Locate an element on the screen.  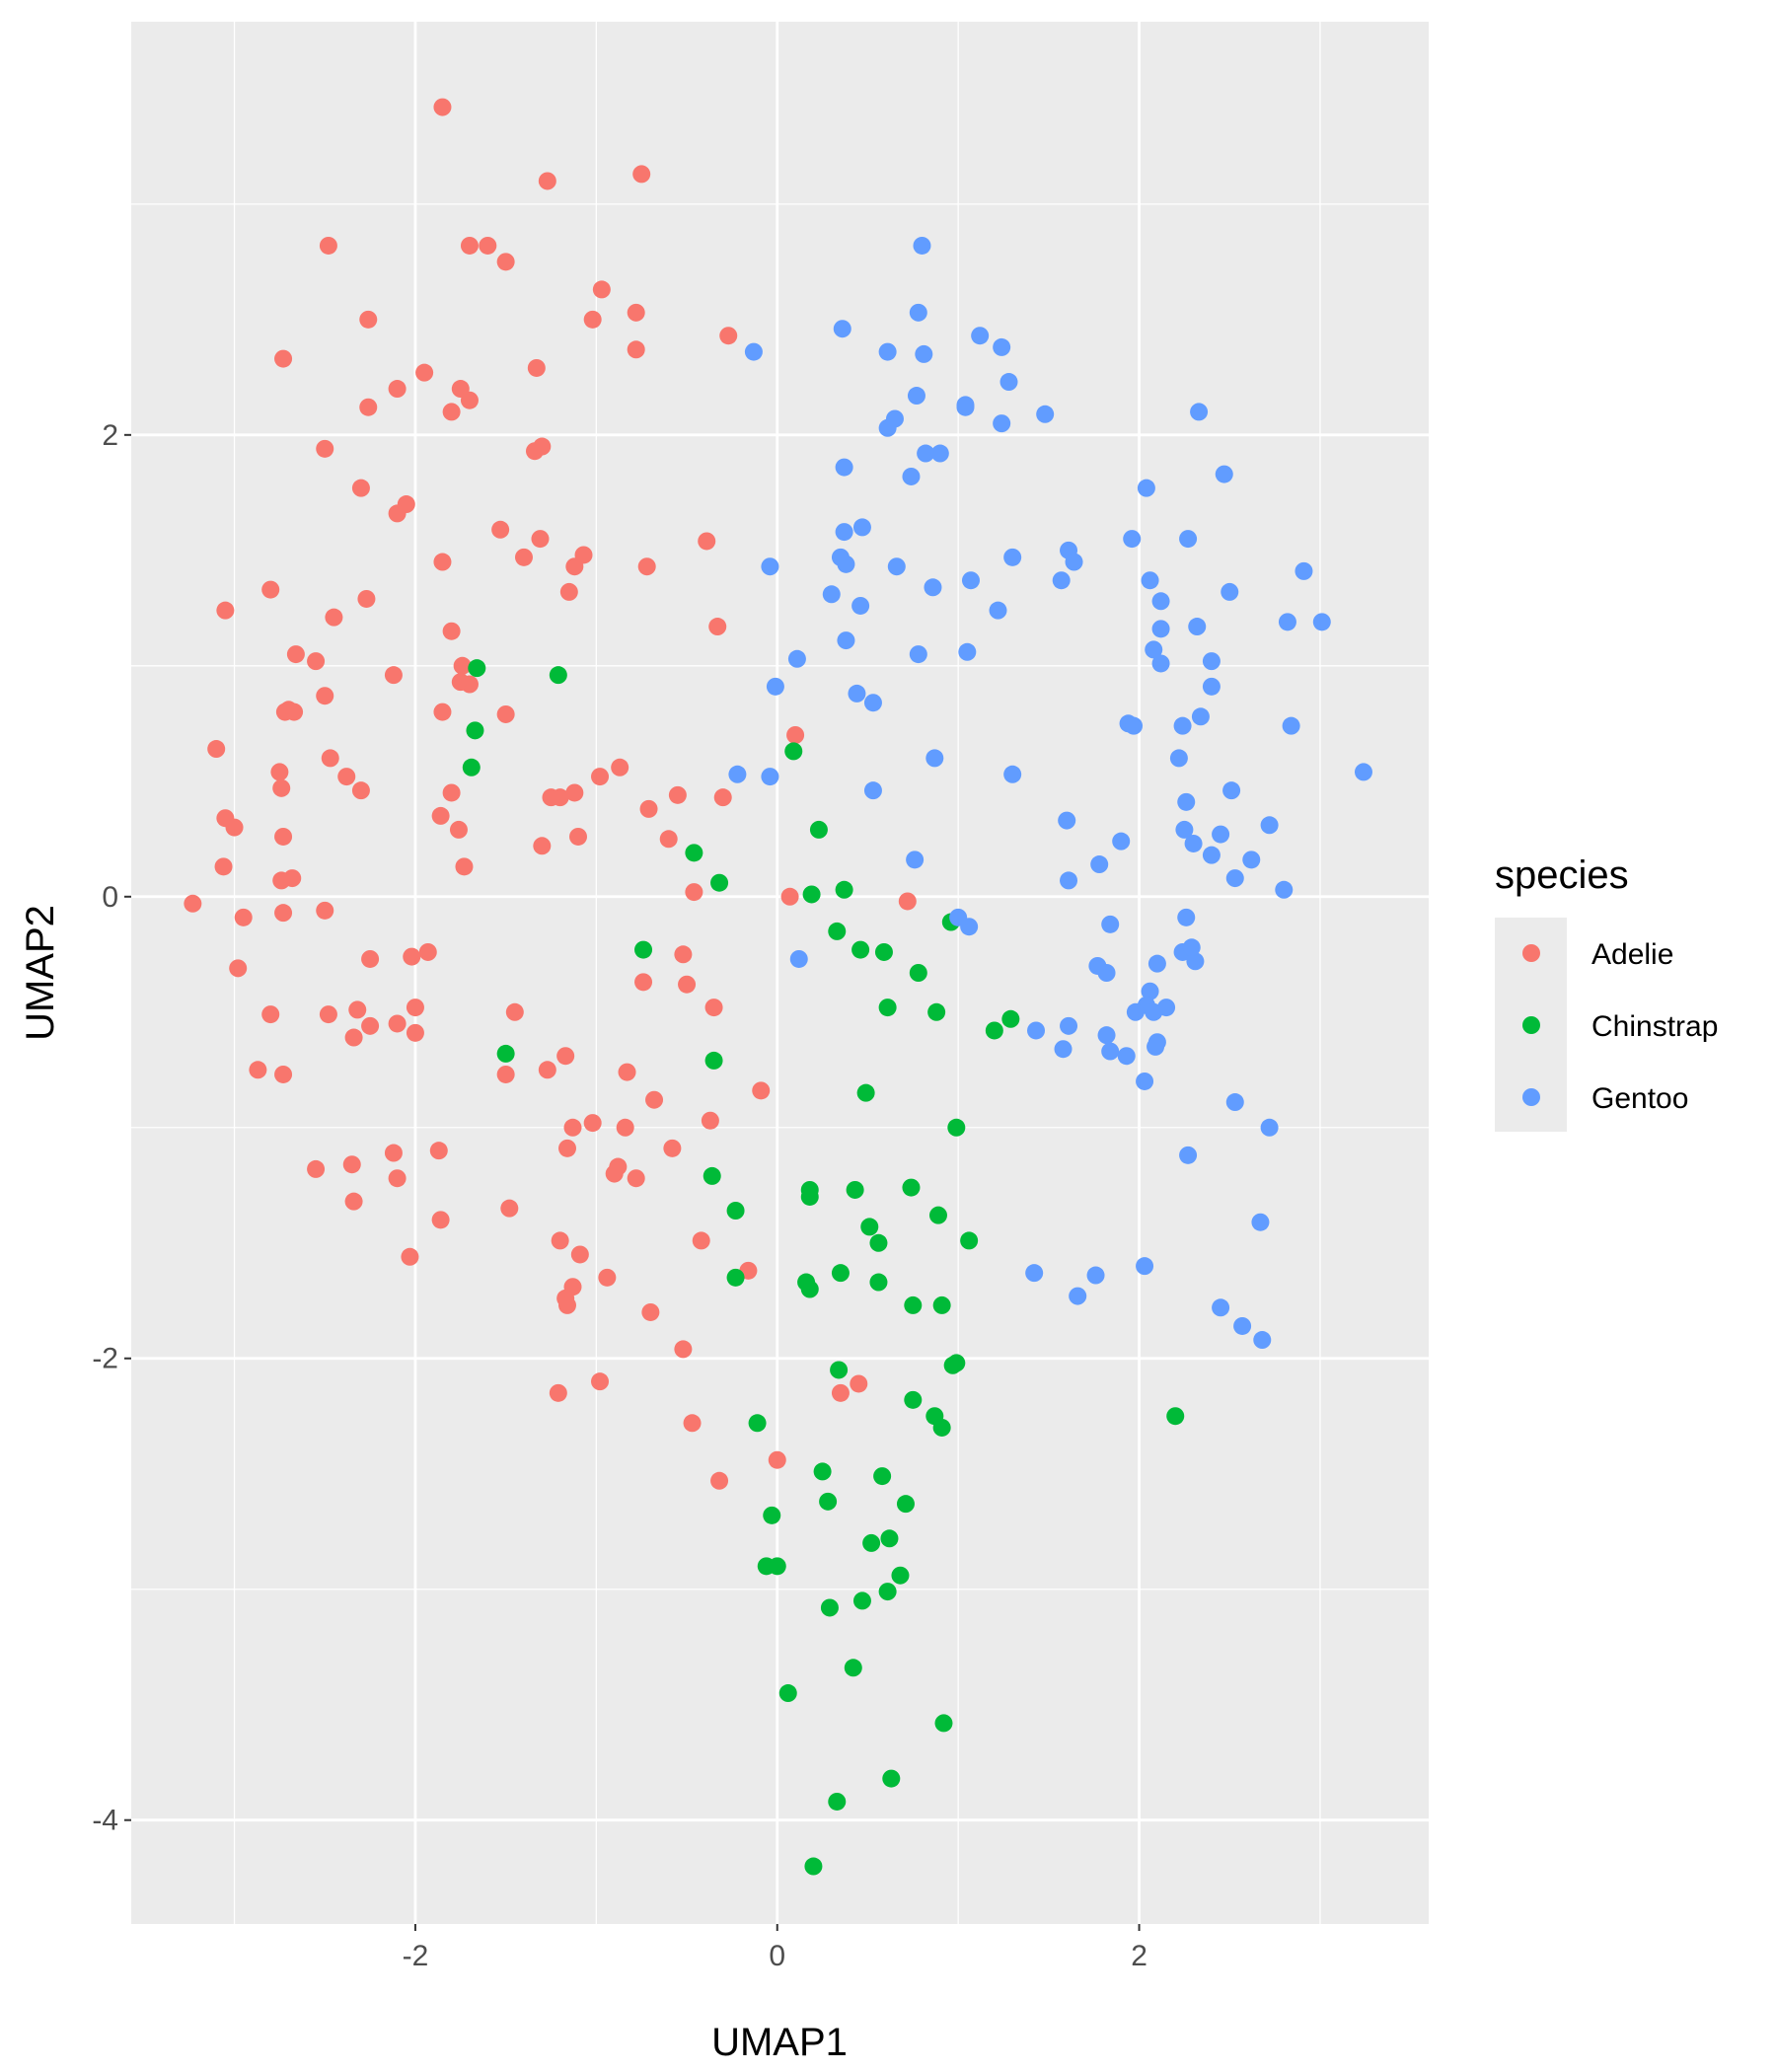
legend-label-adelie: Adelie is located at coordinates (1632, 955).